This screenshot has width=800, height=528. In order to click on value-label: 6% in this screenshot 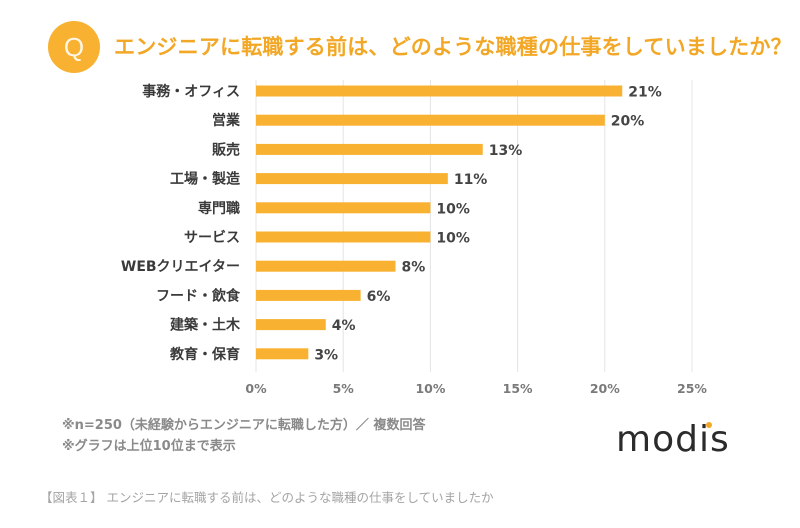, I will do `click(379, 297)`.